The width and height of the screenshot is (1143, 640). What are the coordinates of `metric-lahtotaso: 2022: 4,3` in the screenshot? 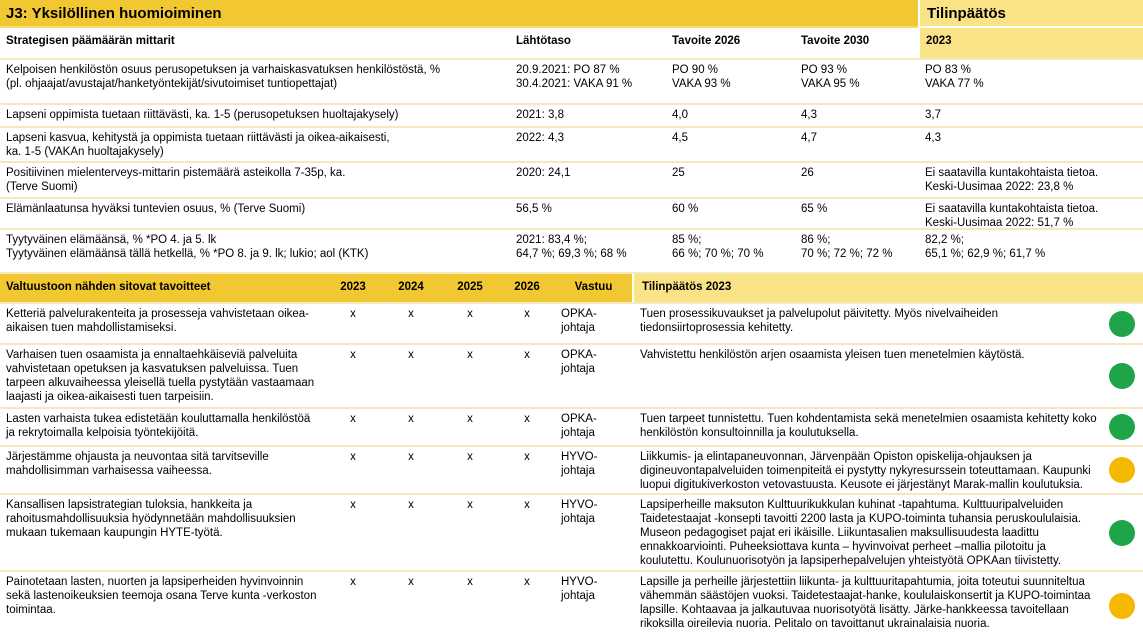 It's located at (540, 138).